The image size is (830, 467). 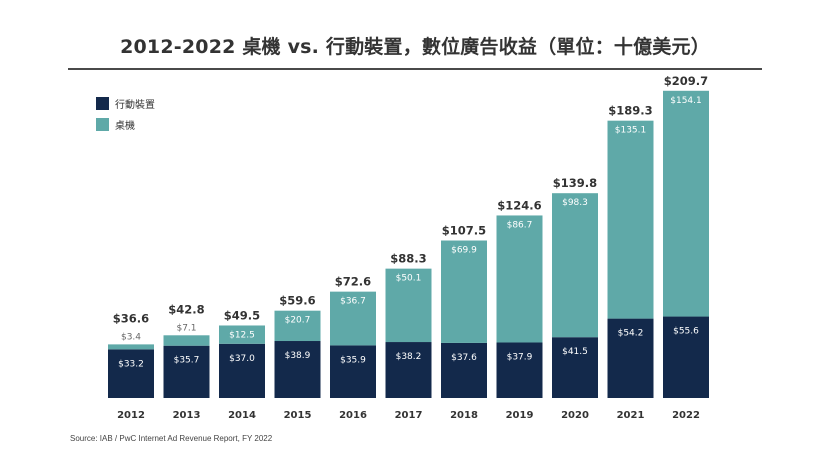 I want to click on title-divider, so click(x=415, y=69).